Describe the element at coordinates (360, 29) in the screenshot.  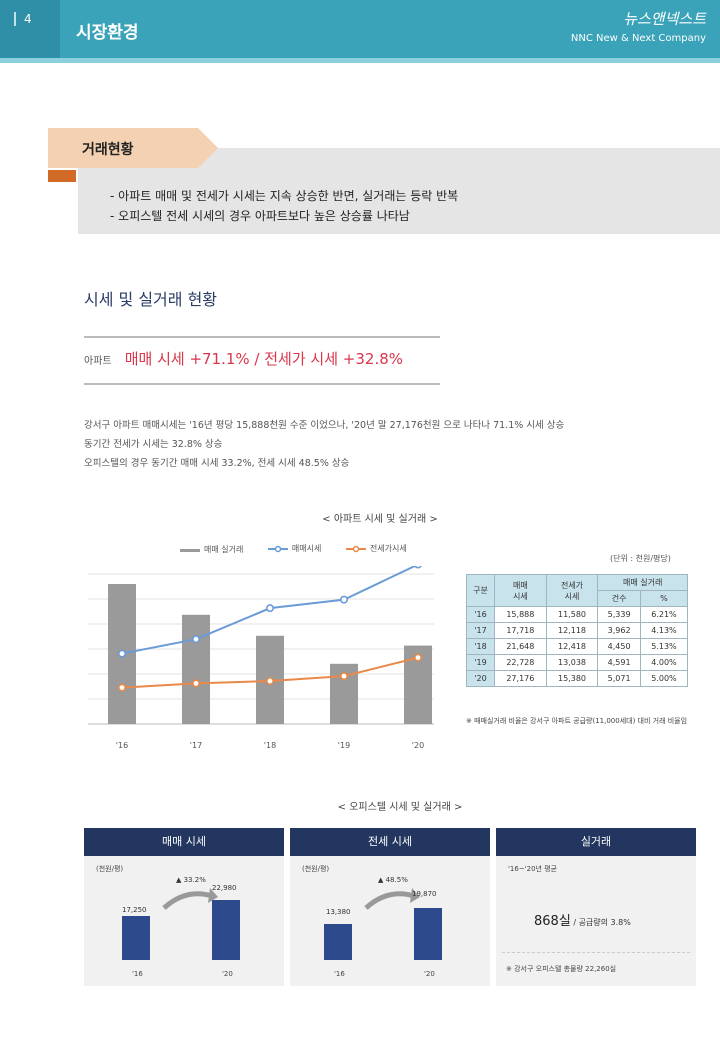
I see `header-bar: 4 시장환경 뉴스앤넥스트 NNC New & Next Company` at that location.